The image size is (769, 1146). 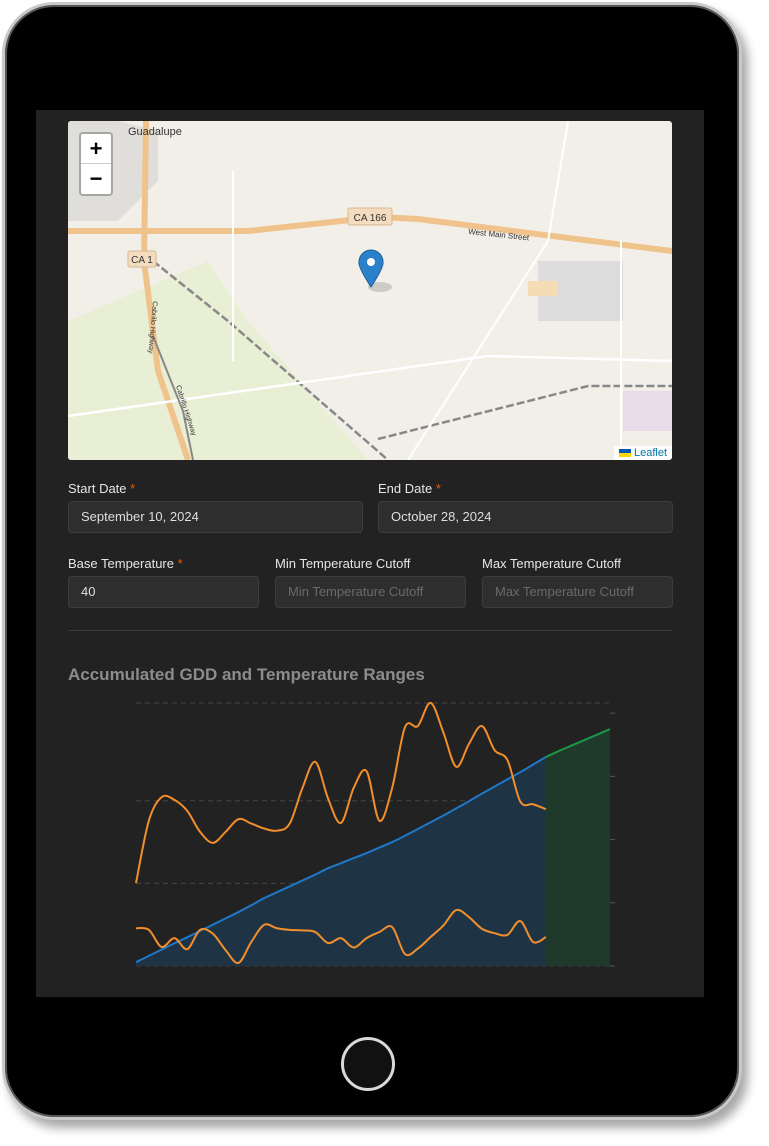 What do you see at coordinates (96, 178) in the screenshot?
I see `zoom-out-button: −` at bounding box center [96, 178].